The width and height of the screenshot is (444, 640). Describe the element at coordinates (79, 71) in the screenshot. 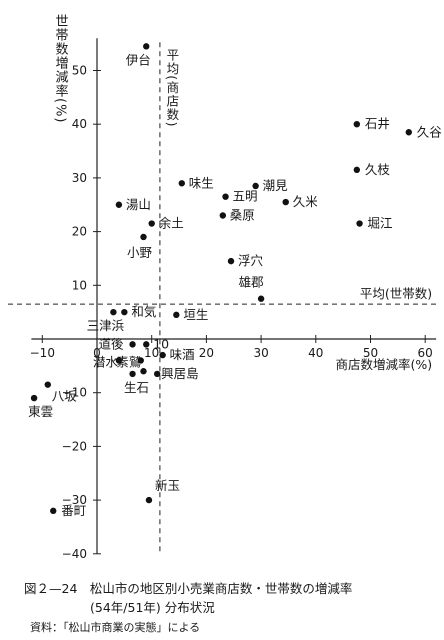

I see `y-tick-label: 50` at that location.